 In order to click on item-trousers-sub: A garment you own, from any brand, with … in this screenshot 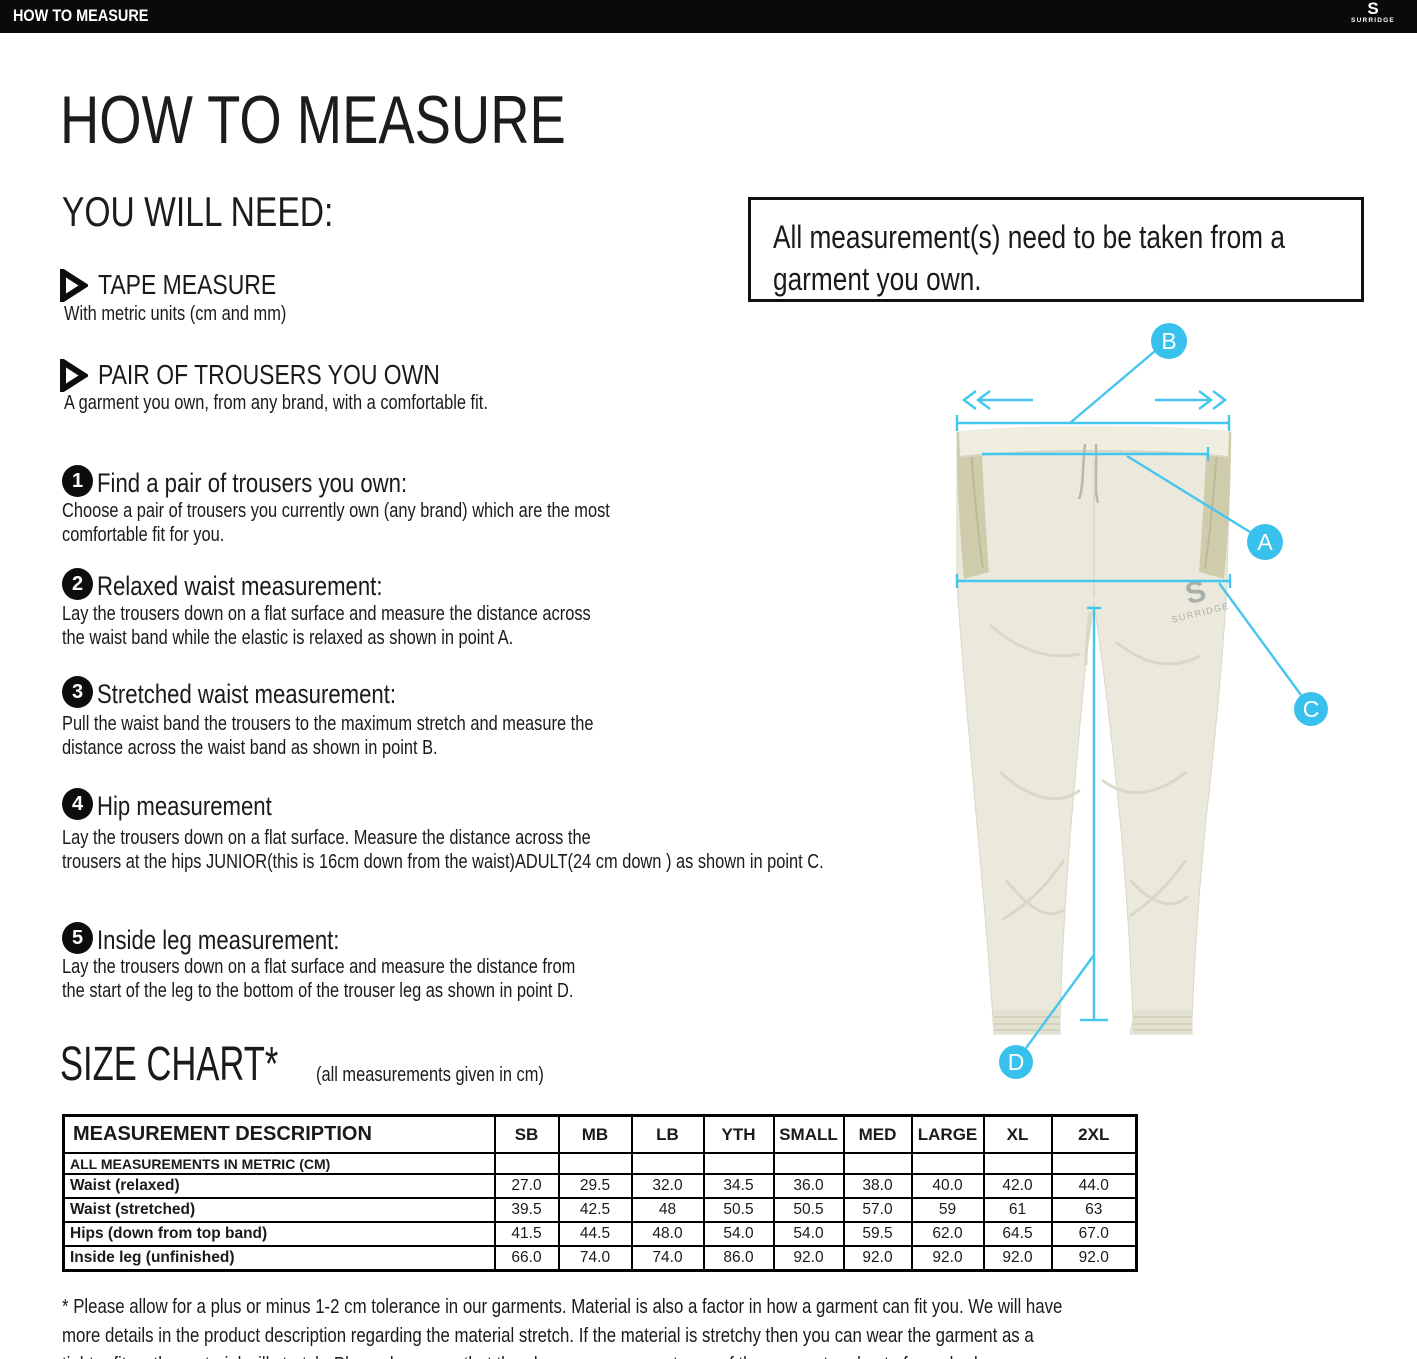, I will do `click(276, 403)`.